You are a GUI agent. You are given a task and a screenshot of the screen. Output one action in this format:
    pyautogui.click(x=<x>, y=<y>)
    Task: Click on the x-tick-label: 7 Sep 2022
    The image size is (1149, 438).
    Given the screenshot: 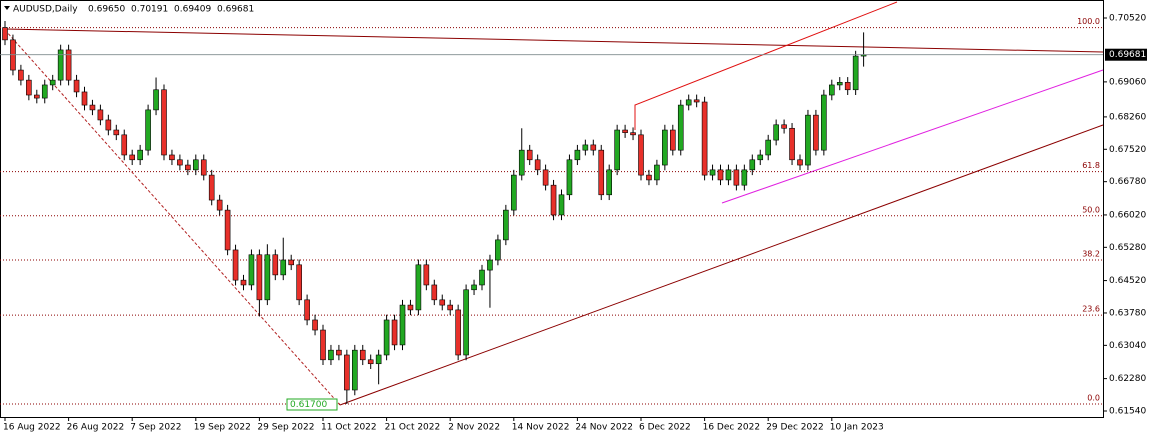 What is the action you would take?
    pyautogui.click(x=155, y=428)
    